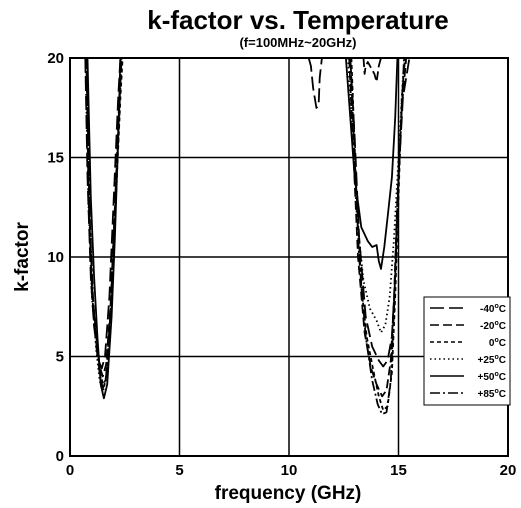  I want to click on y-tick-label: 15, so click(55, 158).